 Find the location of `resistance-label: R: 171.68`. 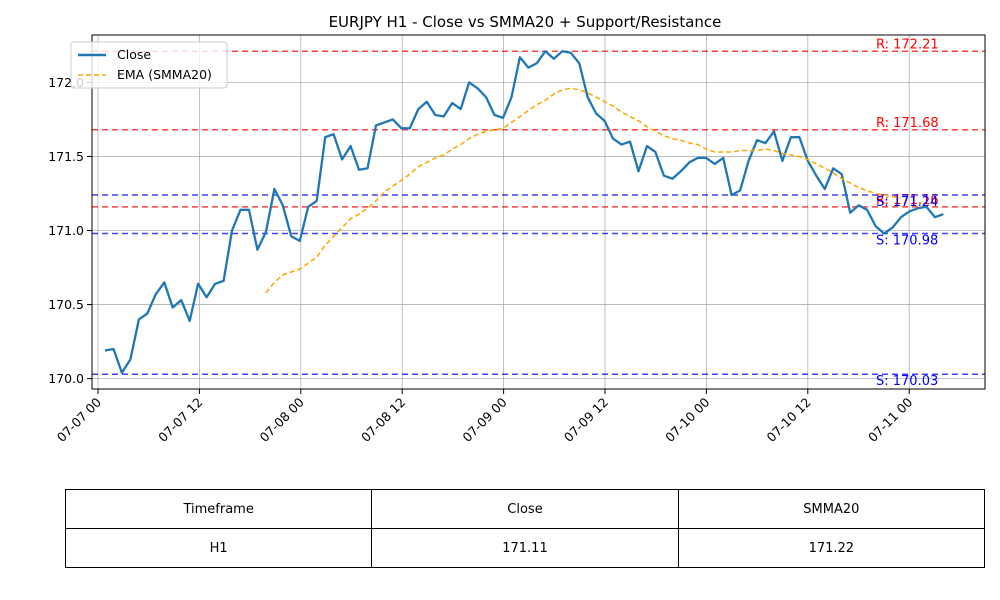

resistance-label: R: 171.68 is located at coordinates (907, 123).